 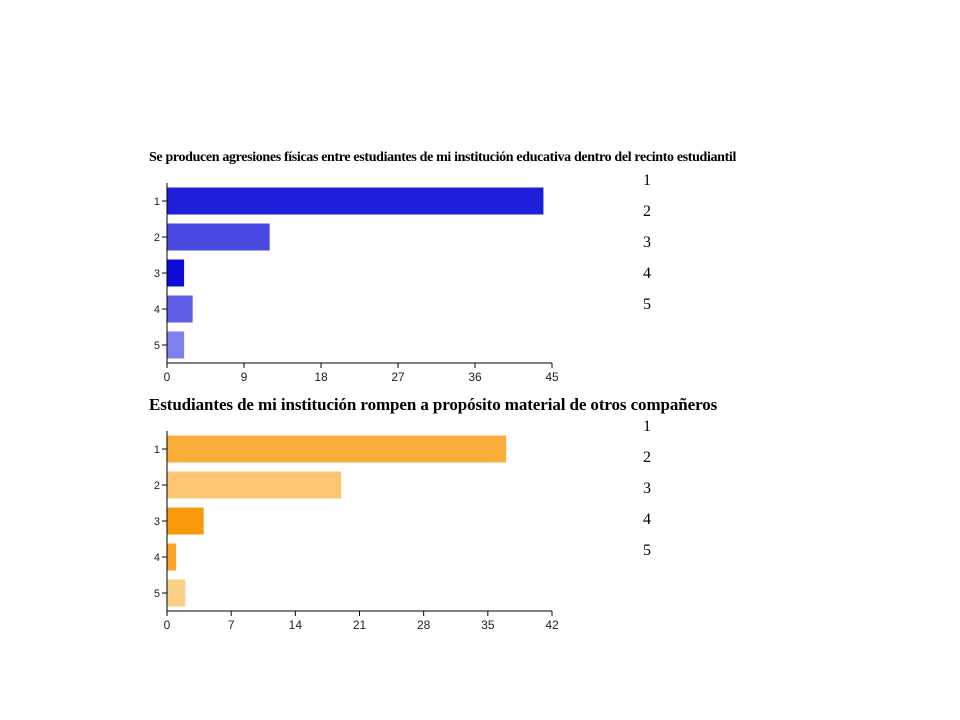 I want to click on x-tick-label: 35, so click(x=488, y=625).